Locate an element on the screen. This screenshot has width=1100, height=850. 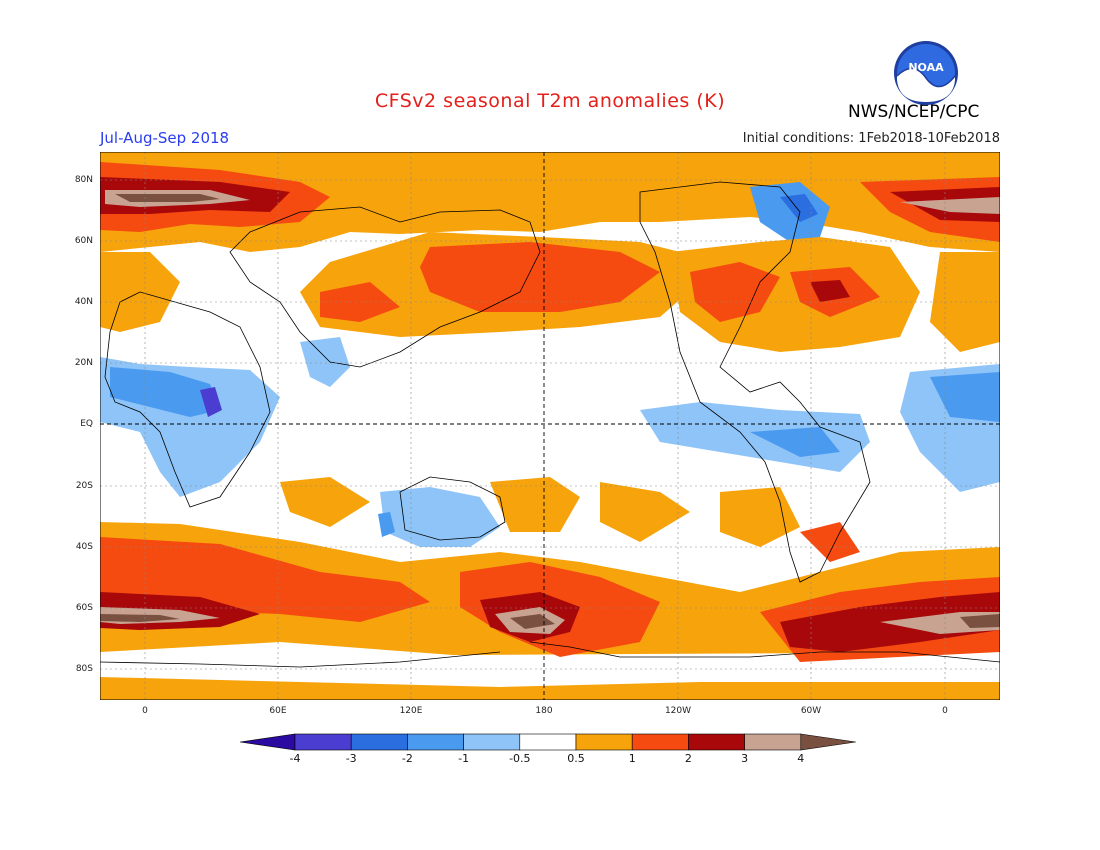
initial-conditions: Initial conditions: 1Feb2018-10Feb2018 is located at coordinates (871, 138).